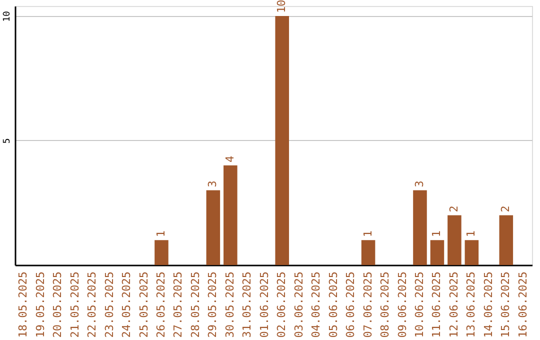  Describe the element at coordinates (488, 305) in the screenshot. I see `x-tick-label: 14.06.2025` at that location.